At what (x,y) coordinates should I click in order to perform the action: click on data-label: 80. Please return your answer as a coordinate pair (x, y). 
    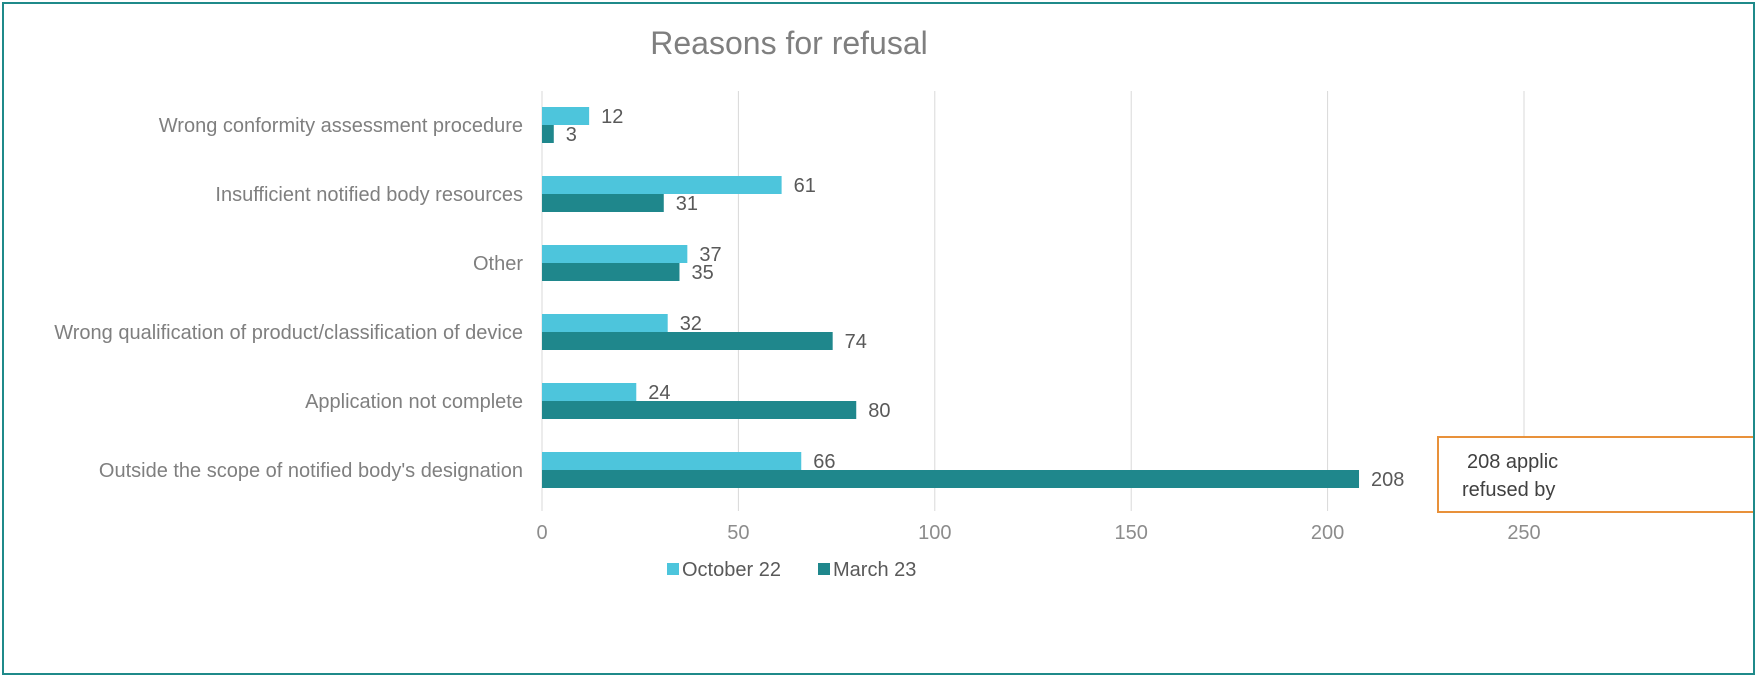
    Looking at the image, I should click on (879, 411).